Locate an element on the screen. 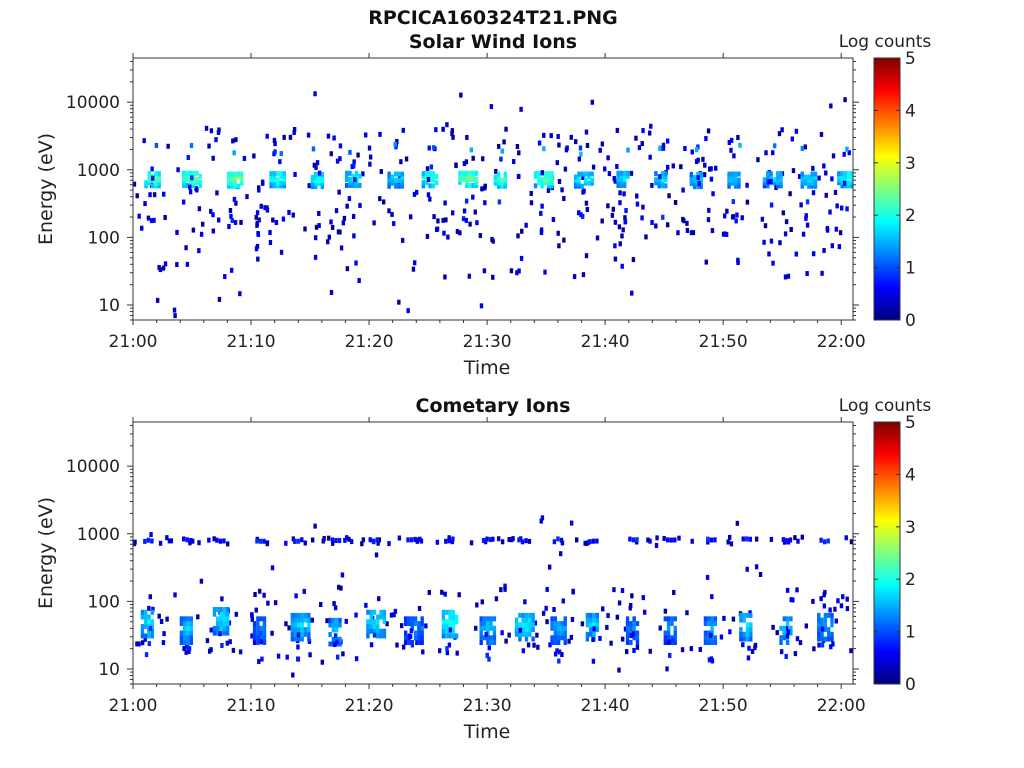 The image size is (1024, 768). panel-1-title: Solar Wind Ions is located at coordinates (493, 42).